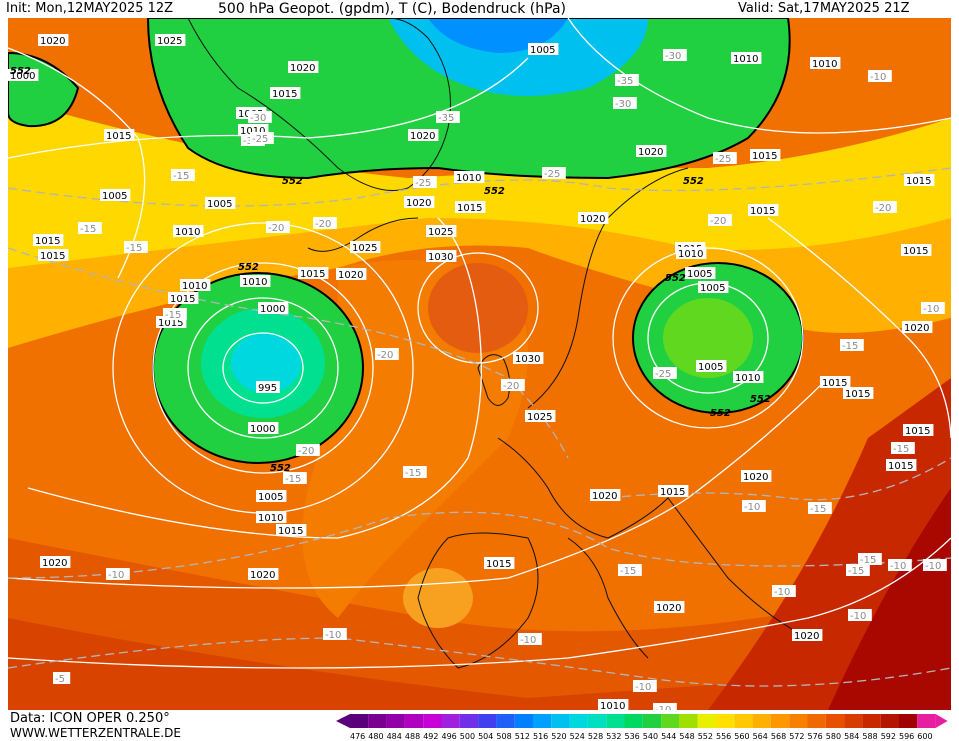 Image resolution: width=959 pixels, height=741 pixels. I want to click on temp-label-4: -35, so click(448, 117).